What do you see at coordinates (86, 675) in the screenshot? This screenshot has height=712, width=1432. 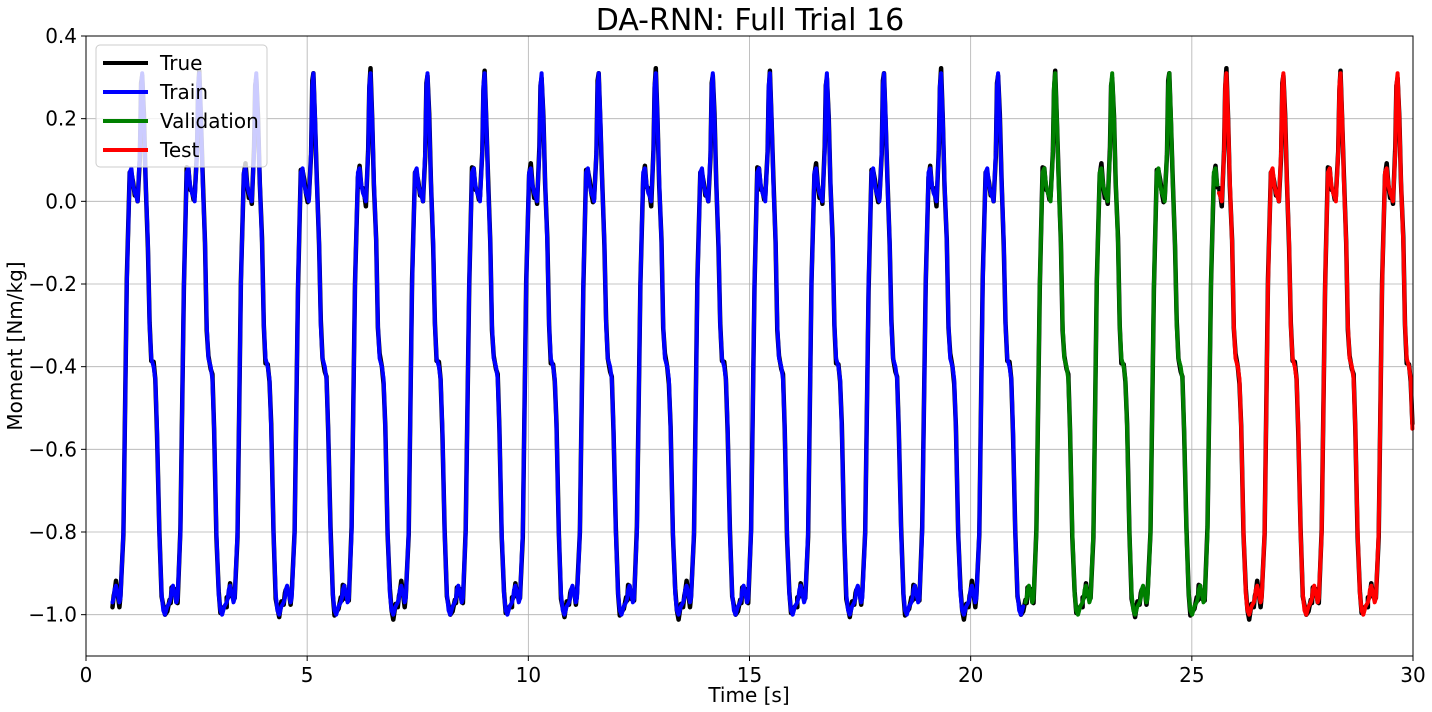 I see `x-tick-label: 0` at bounding box center [86, 675].